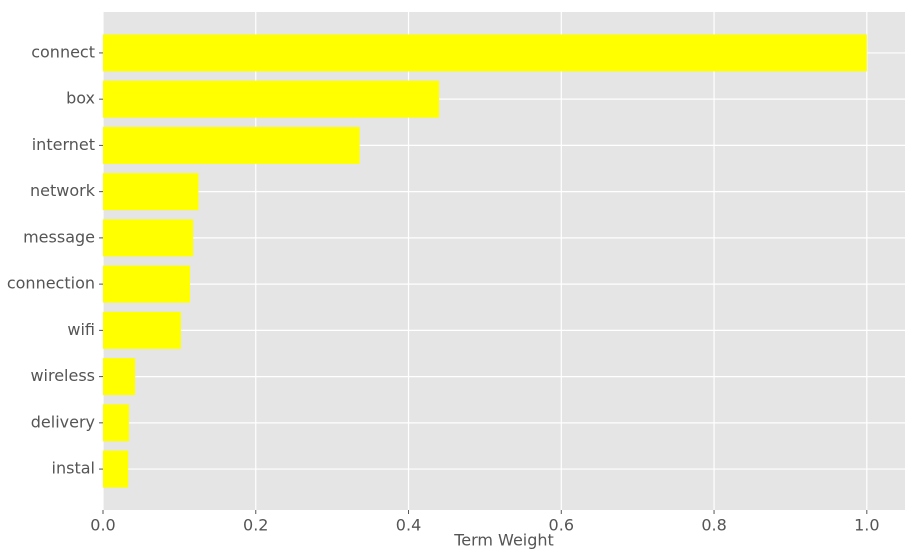  I want to click on x-tick-label: 0.8, so click(713, 525).